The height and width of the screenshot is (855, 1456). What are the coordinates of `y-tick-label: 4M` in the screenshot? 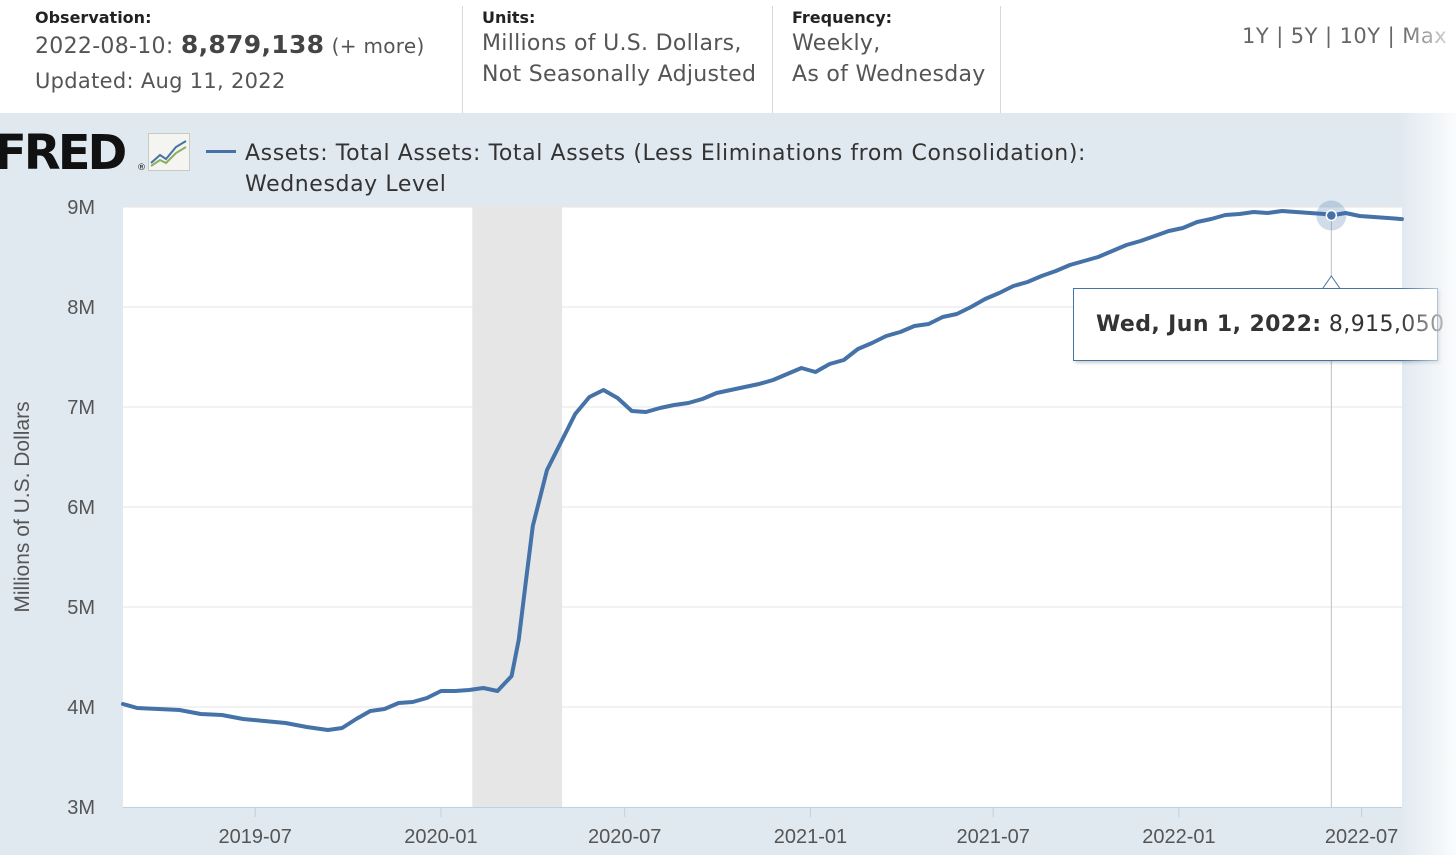 It's located at (81, 708).